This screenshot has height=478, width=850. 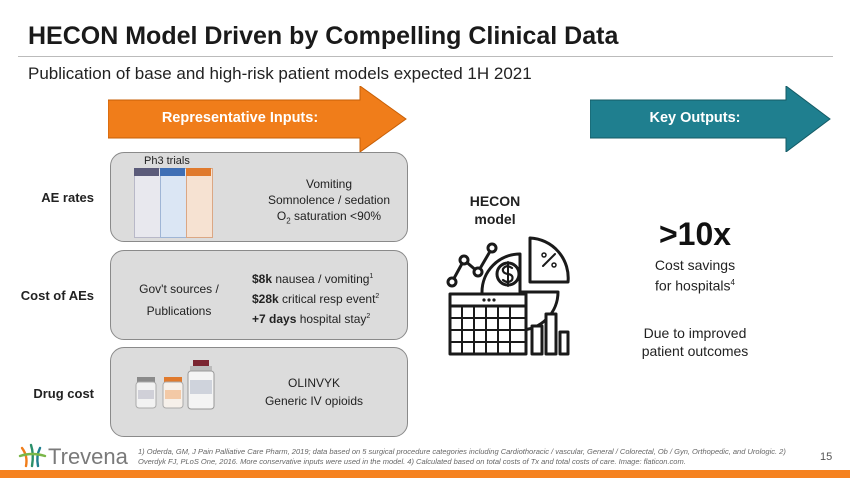 I want to click on cost-item-text: critical resp event, so click(x=327, y=299).